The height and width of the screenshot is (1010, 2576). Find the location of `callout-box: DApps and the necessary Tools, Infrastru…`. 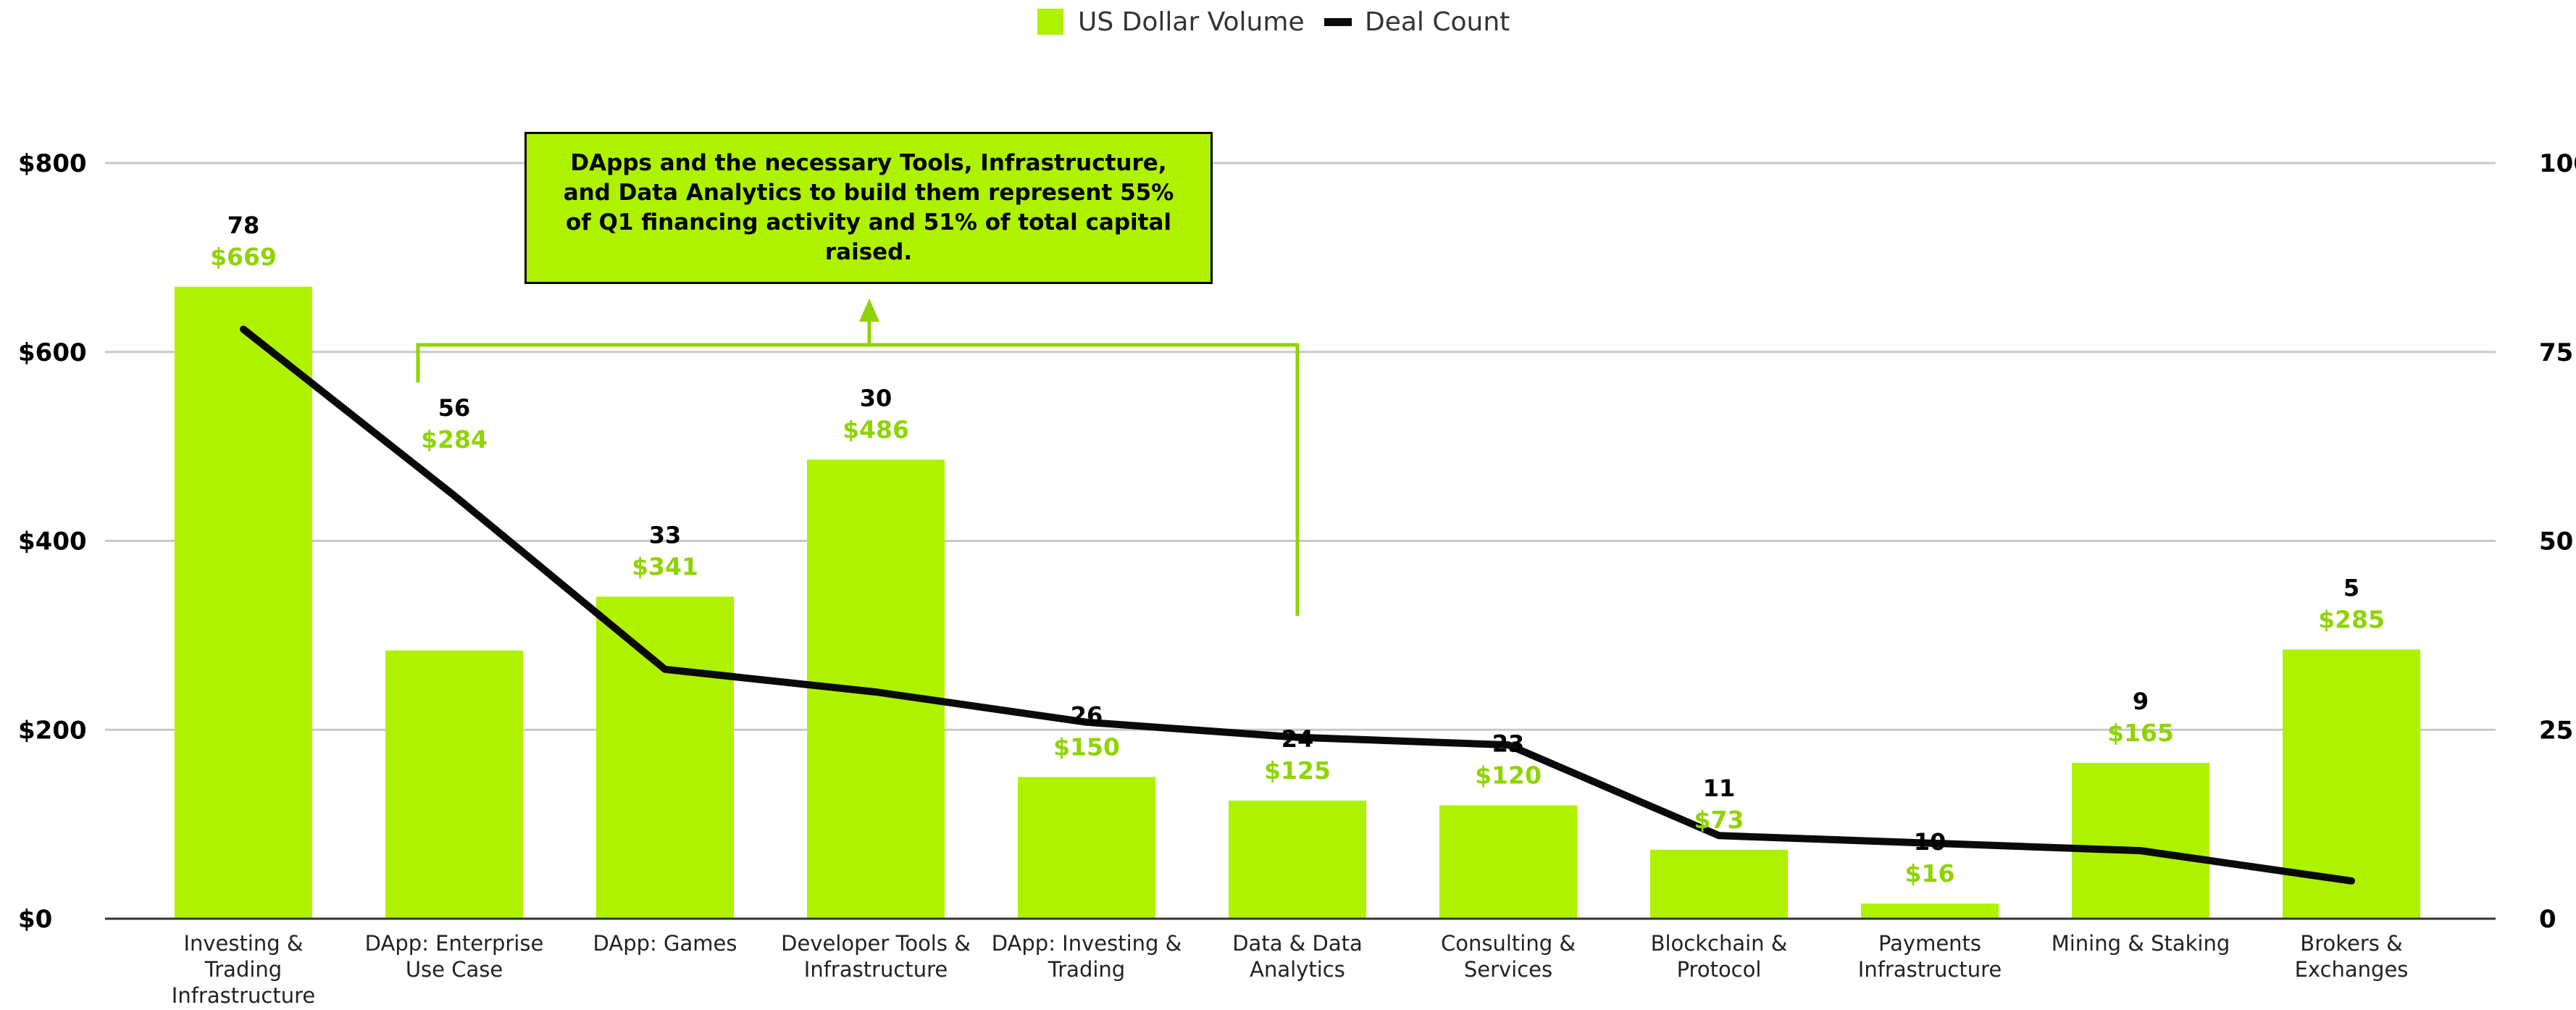

callout-box: DApps and the necessary Tools, Infrastru… is located at coordinates (868, 208).